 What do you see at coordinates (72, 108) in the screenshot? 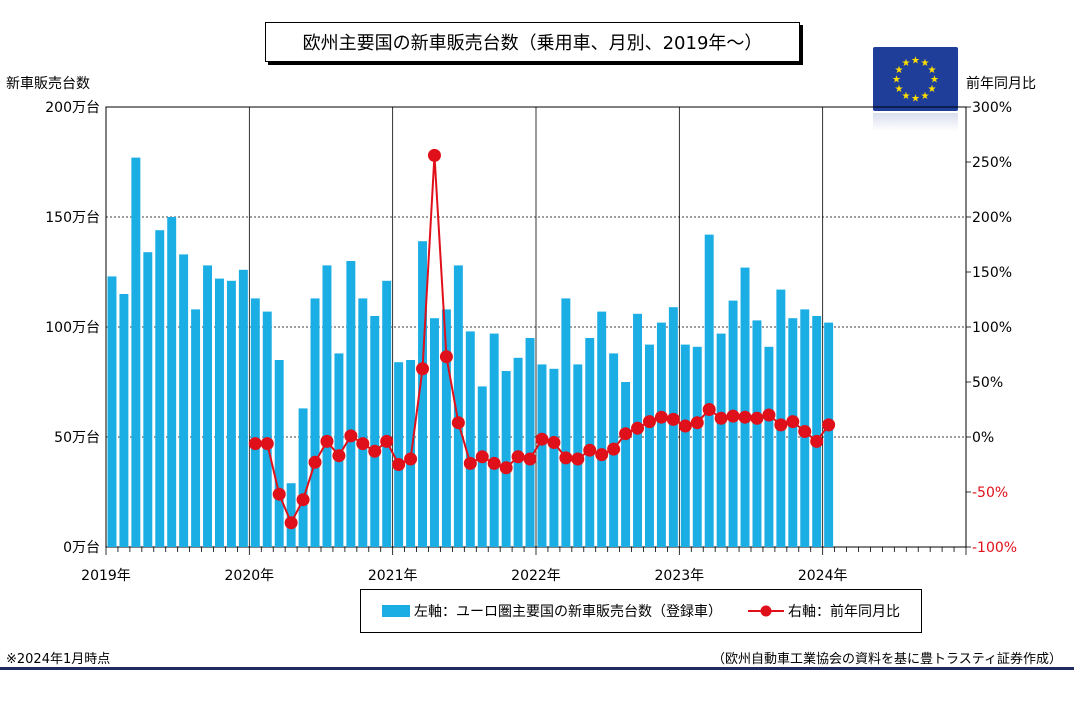
I see `left-tick-label: 200万台` at bounding box center [72, 108].